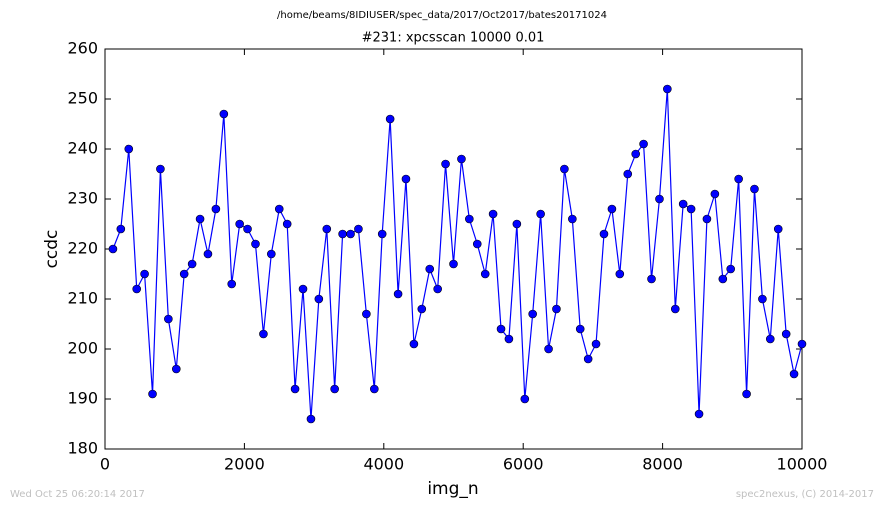 This screenshot has height=509, width=884. What do you see at coordinates (383, 464) in the screenshot?
I see `x-tick-label: 4000` at bounding box center [383, 464].